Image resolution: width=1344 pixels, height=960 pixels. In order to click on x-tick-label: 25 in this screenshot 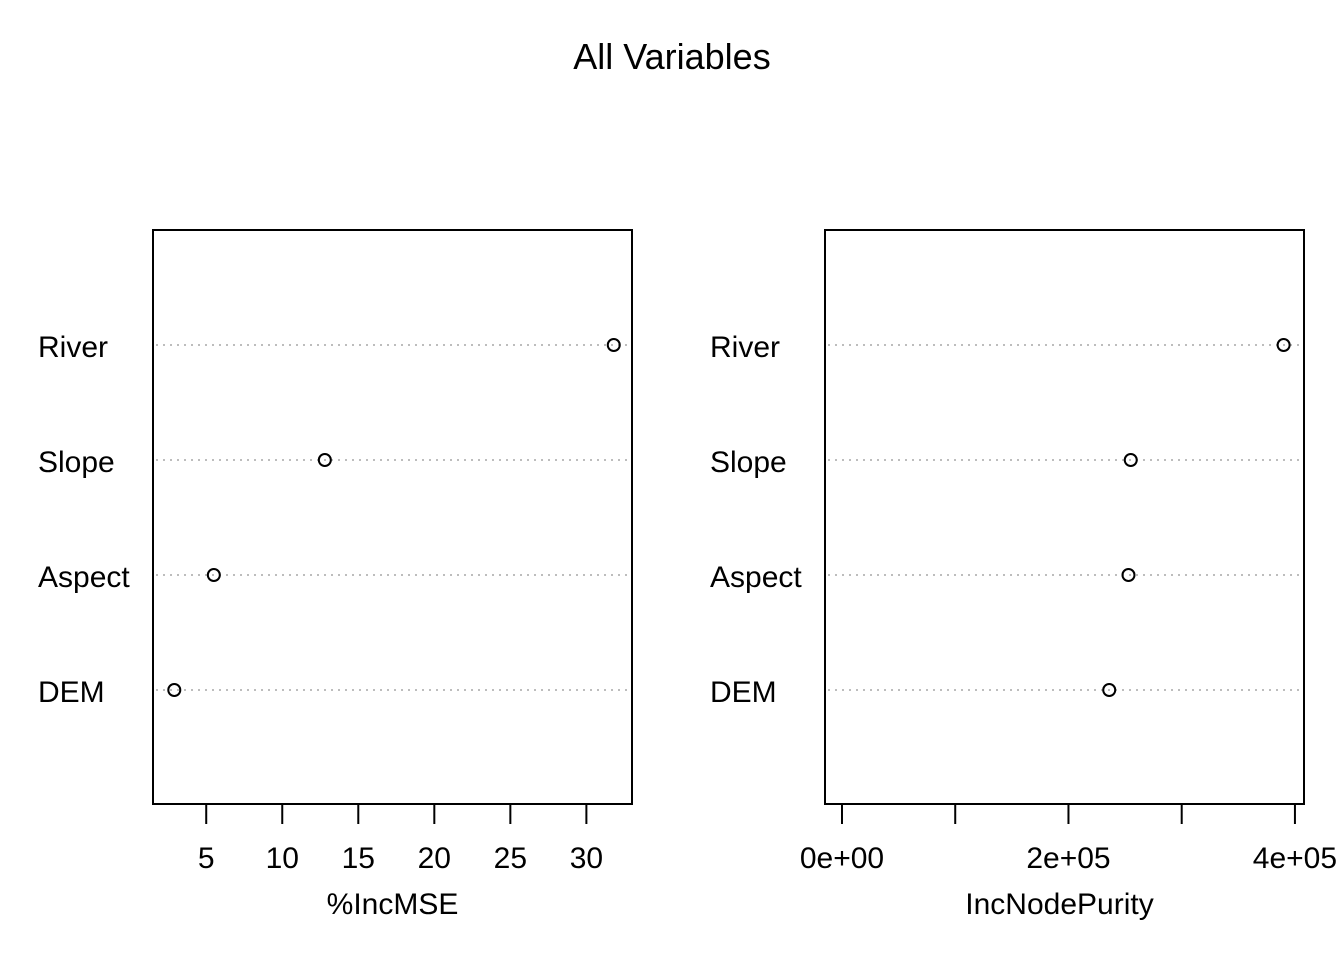, I will do `click(510, 858)`.